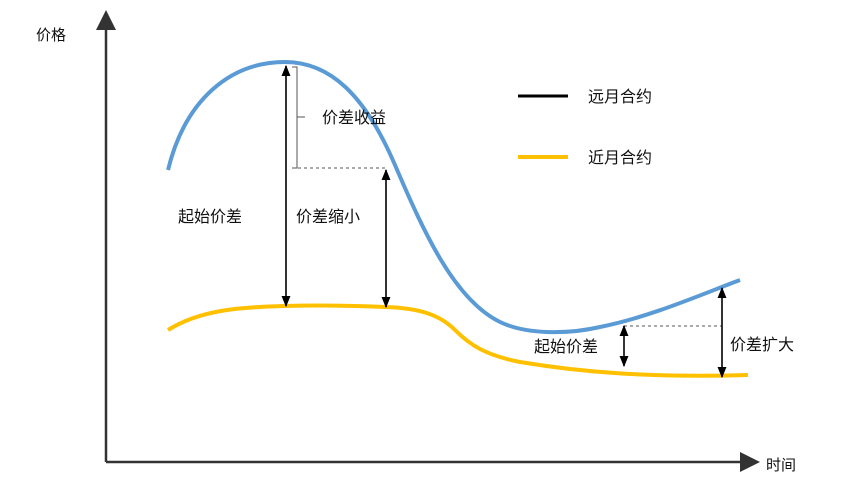  I want to click on legend-label-near: 近月合约, so click(620, 157).